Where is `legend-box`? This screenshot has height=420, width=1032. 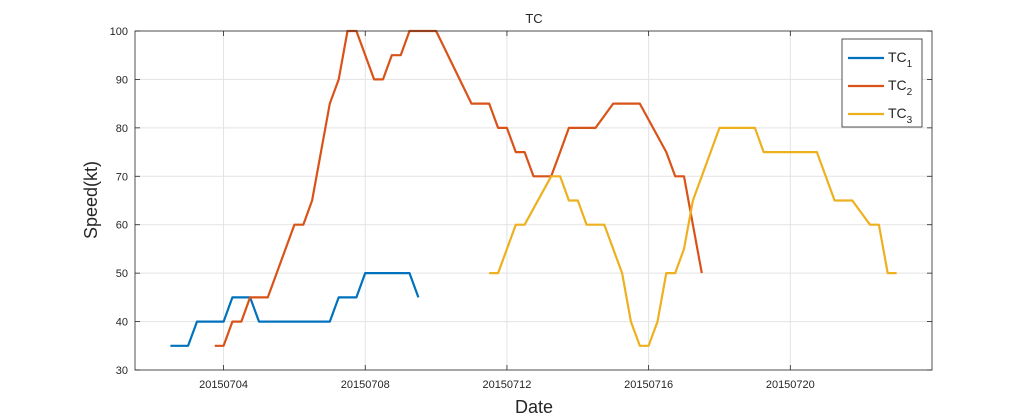 legend-box is located at coordinates (882, 83).